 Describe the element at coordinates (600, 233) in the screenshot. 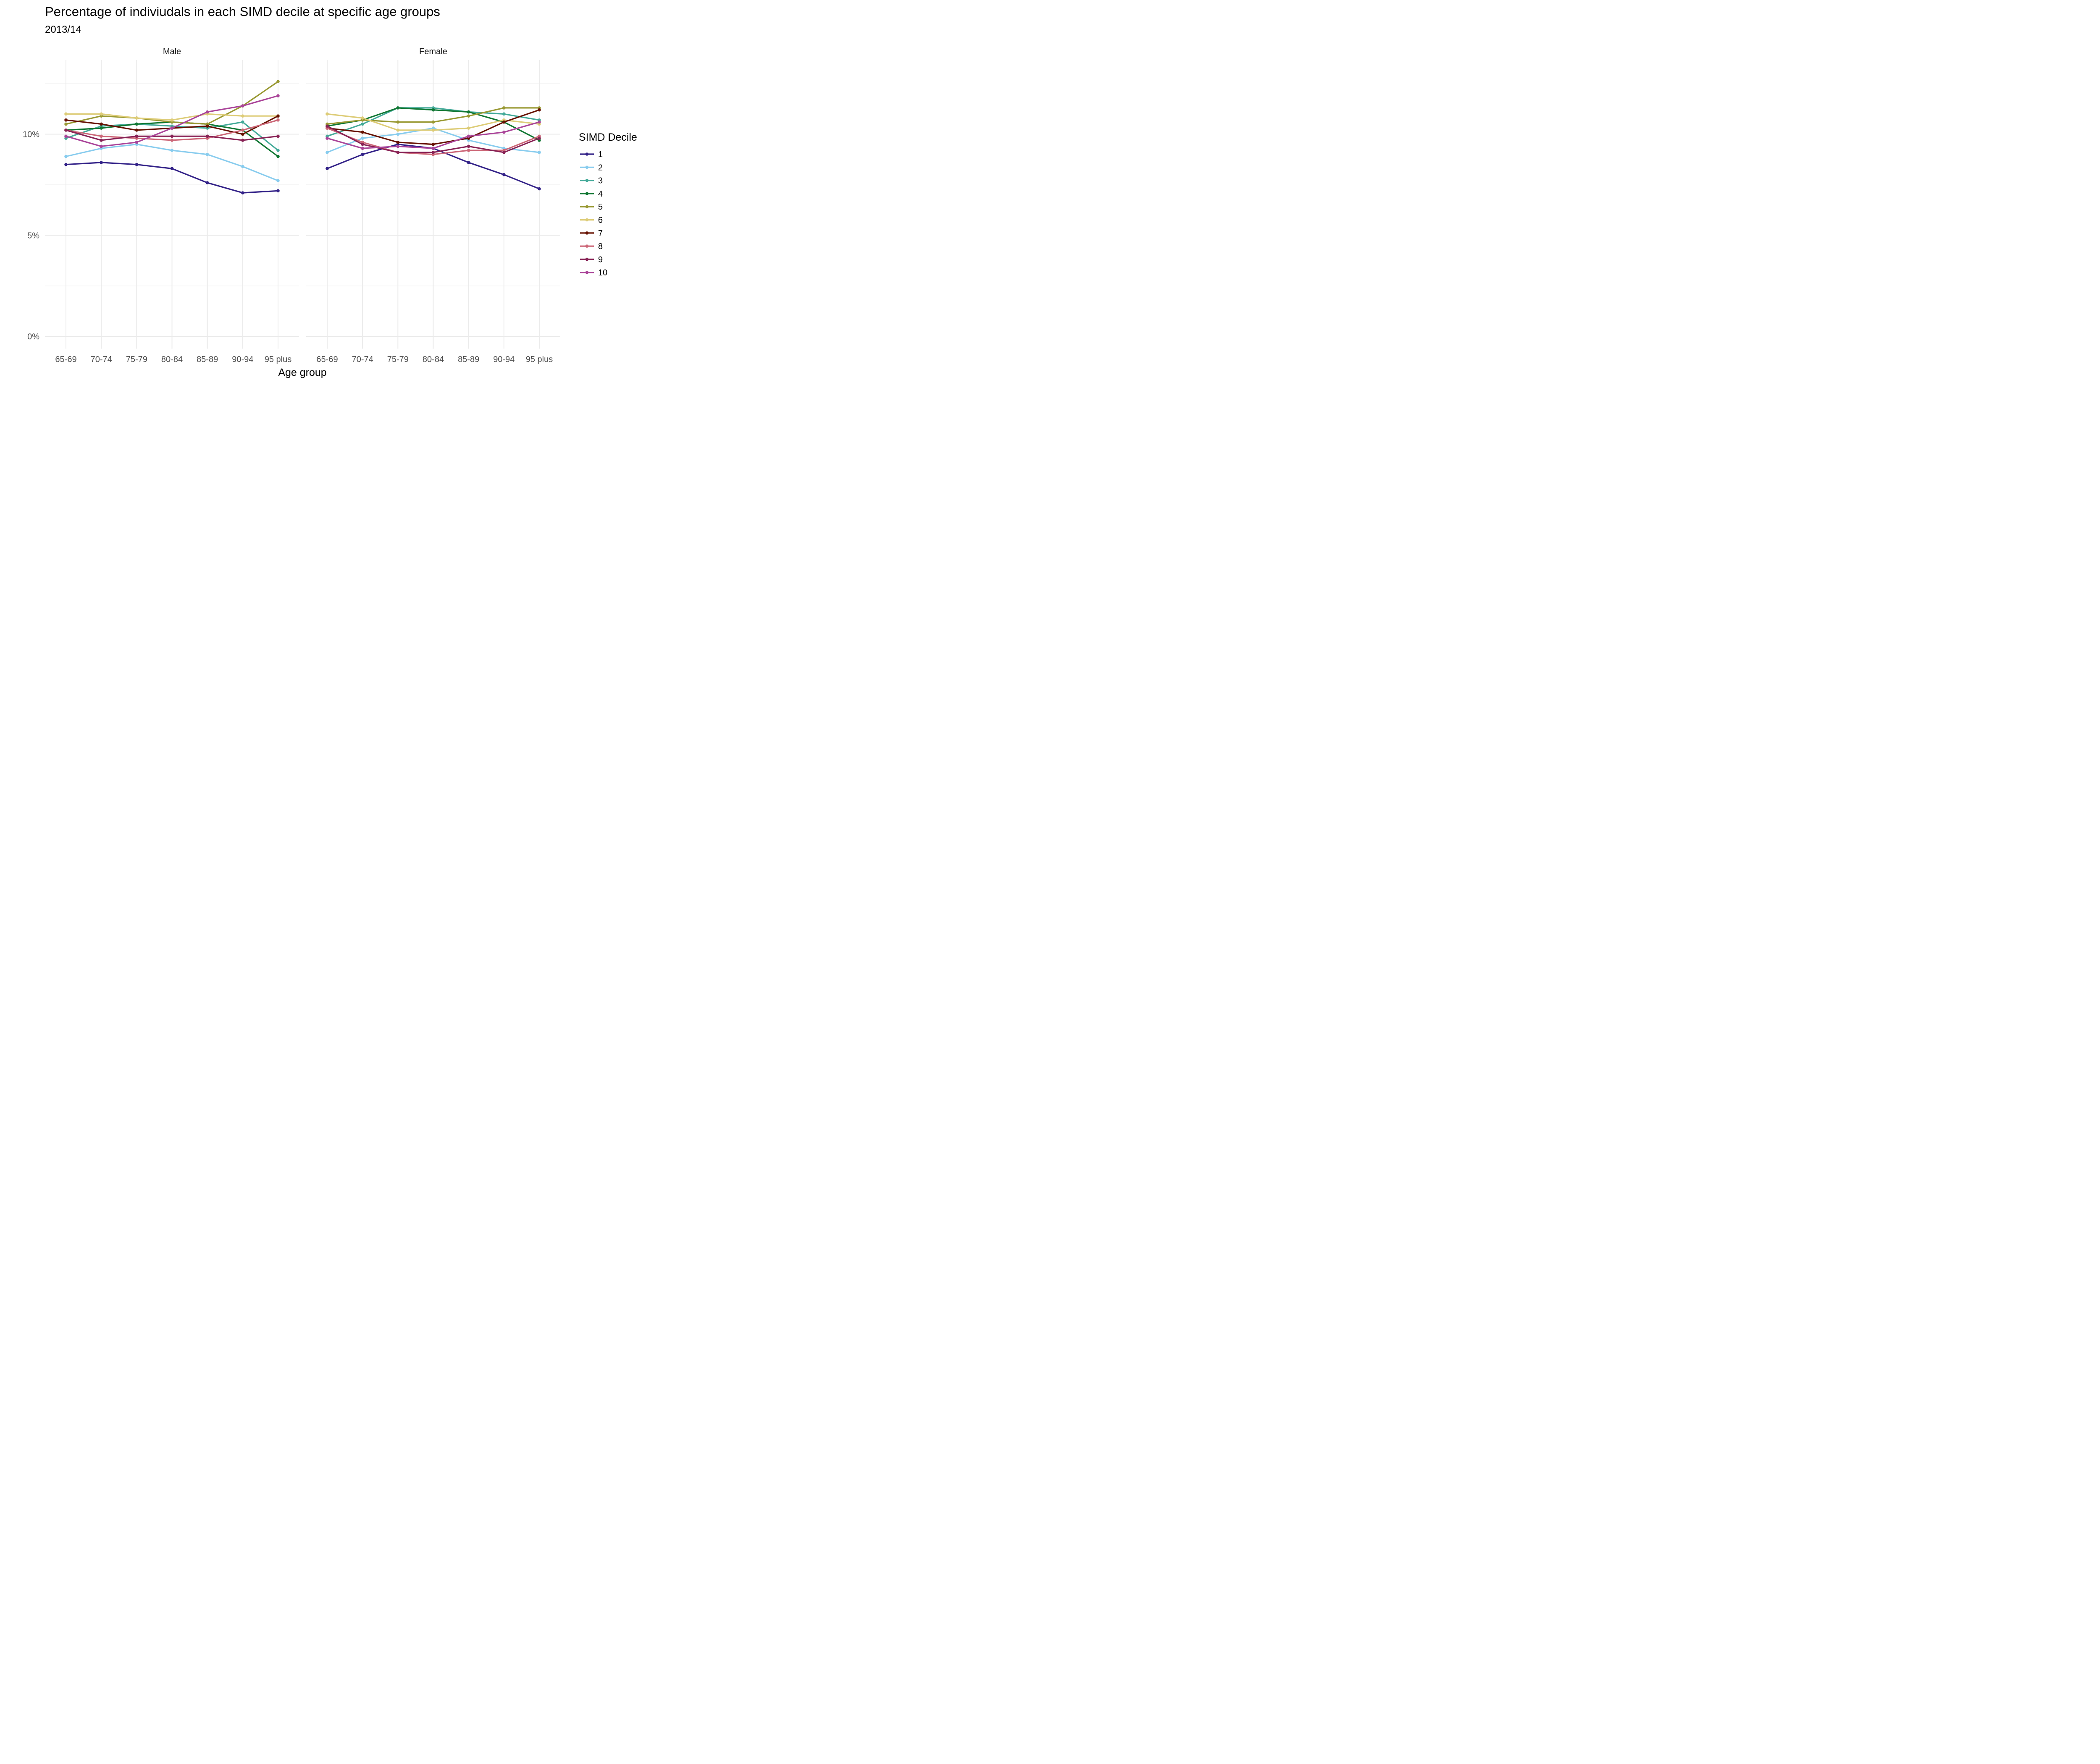

I see `legend-label: 7` at that location.